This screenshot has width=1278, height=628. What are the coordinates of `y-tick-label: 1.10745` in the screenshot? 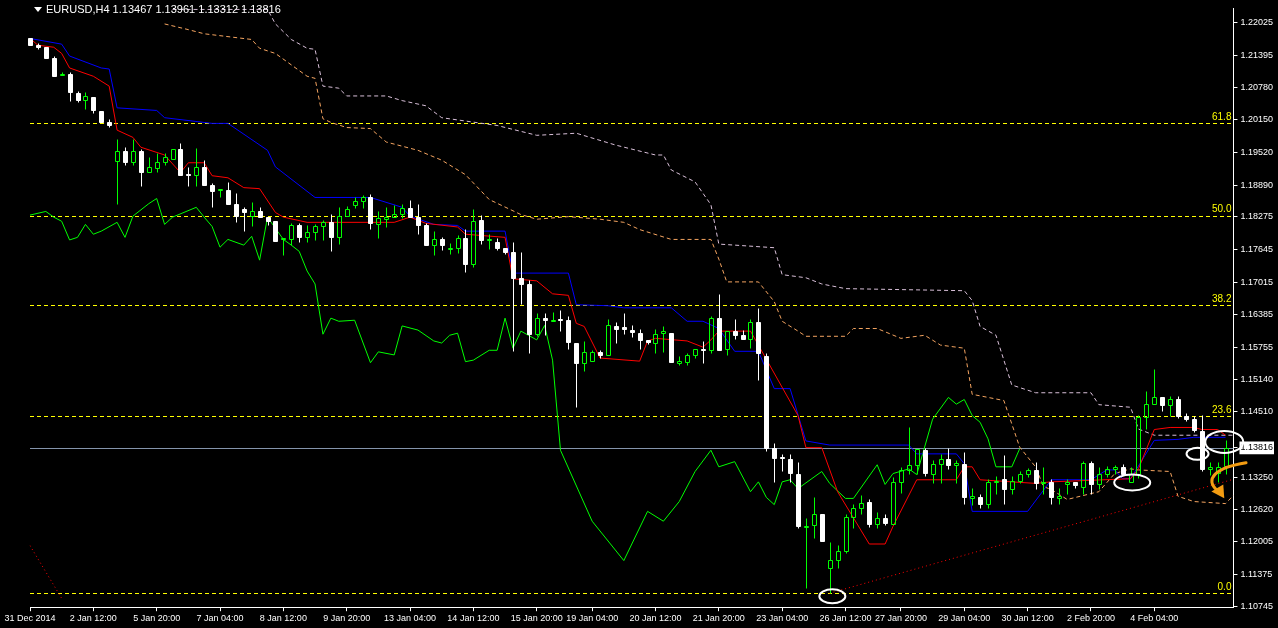 It's located at (1257, 606).